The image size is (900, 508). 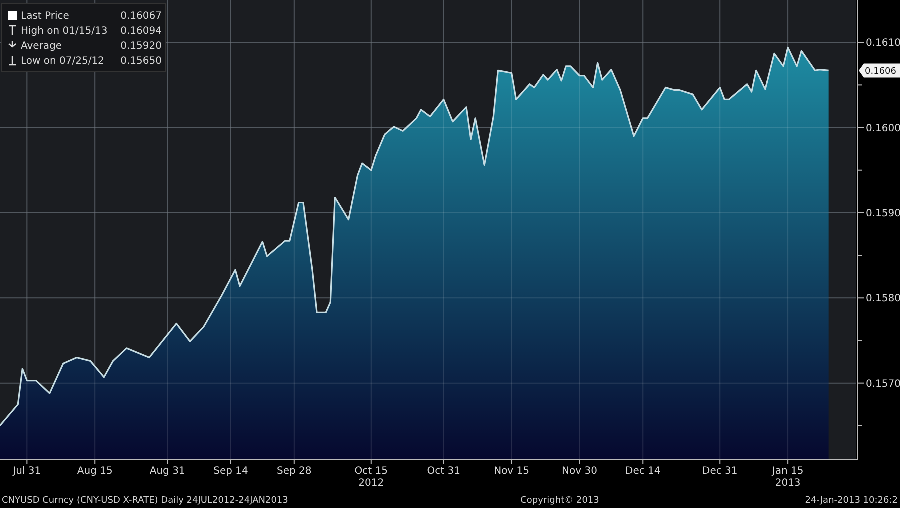 I want to click on text: CNYUSD Curncy (CNY-USD X-RATE) Daily 24JUL2012-24JAN2013, so click(x=145, y=501).